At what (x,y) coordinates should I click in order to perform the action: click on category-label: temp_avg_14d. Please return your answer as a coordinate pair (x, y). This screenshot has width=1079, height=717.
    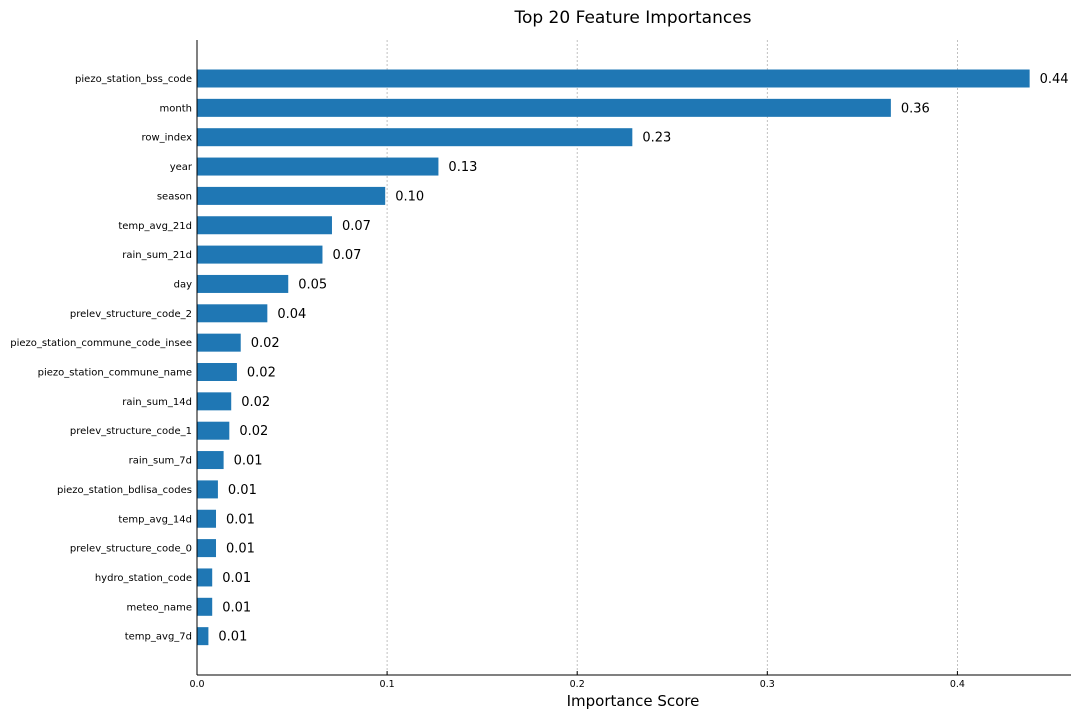
    Looking at the image, I should click on (155, 519).